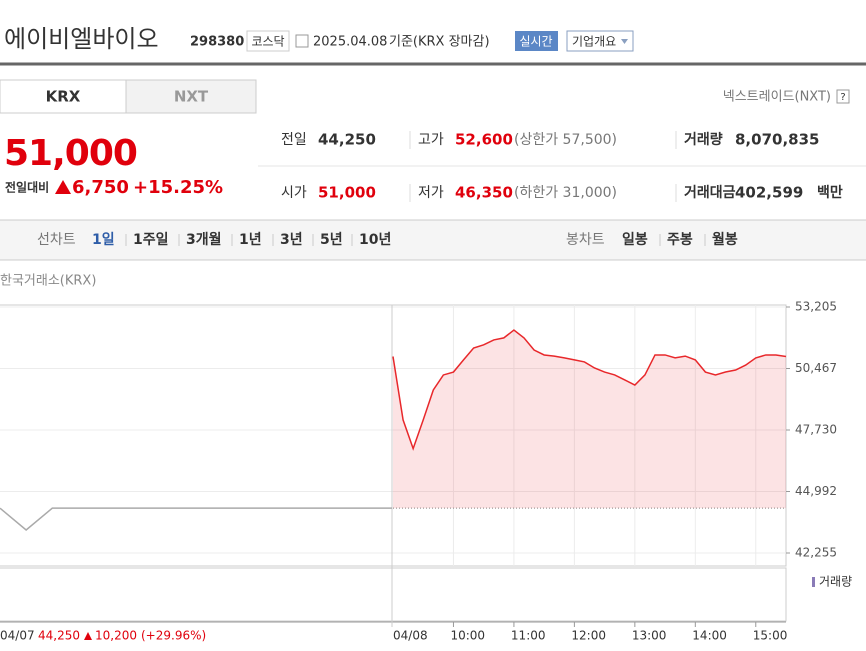 This screenshot has height=651, width=866. Describe the element at coordinates (48, 281) in the screenshot. I see `chart-subtitle: 한국거래소(KRX)` at that location.